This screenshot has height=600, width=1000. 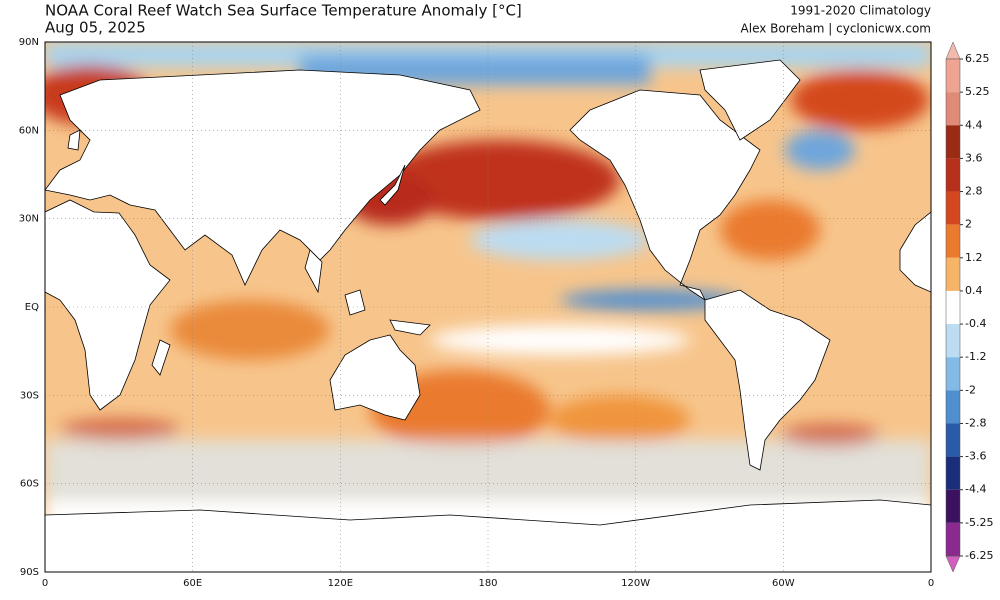 What do you see at coordinates (392, 185) in the screenshot?
I see `japan` at bounding box center [392, 185].